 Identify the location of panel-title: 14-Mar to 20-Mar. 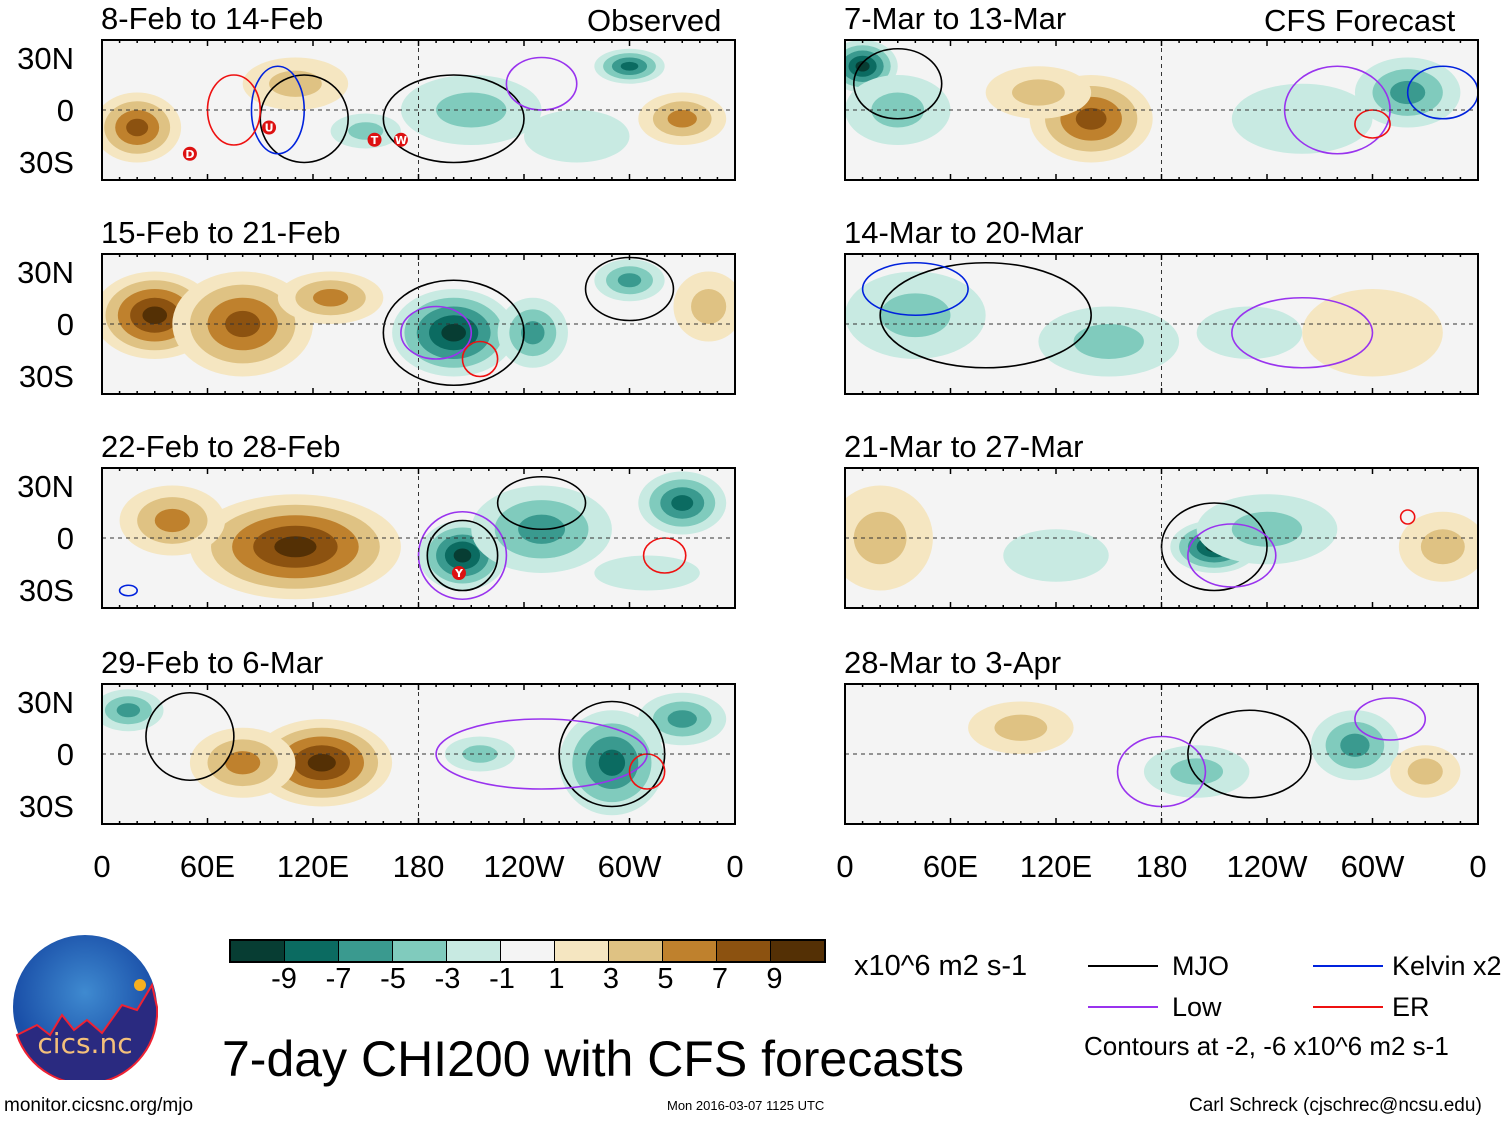
(964, 232).